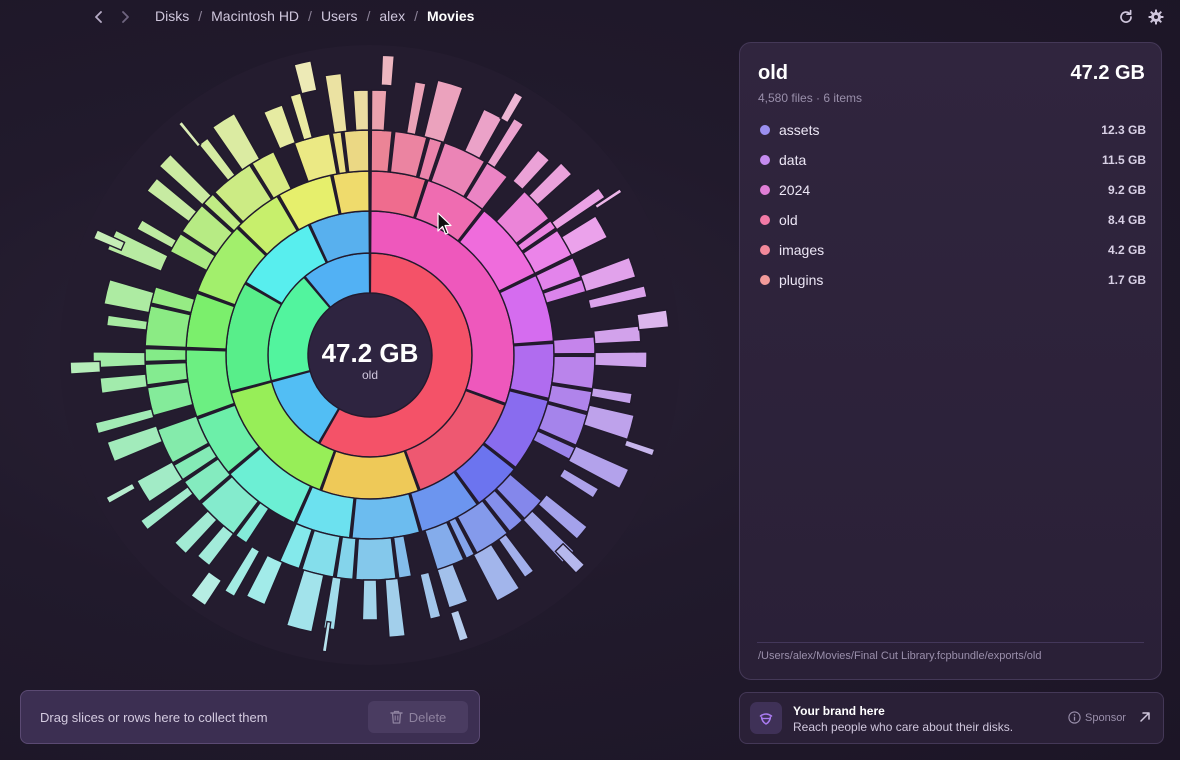 This screenshot has width=1180, height=760. Describe the element at coordinates (951, 190) in the screenshot. I see `list-item: 2024 9.2 GB` at that location.